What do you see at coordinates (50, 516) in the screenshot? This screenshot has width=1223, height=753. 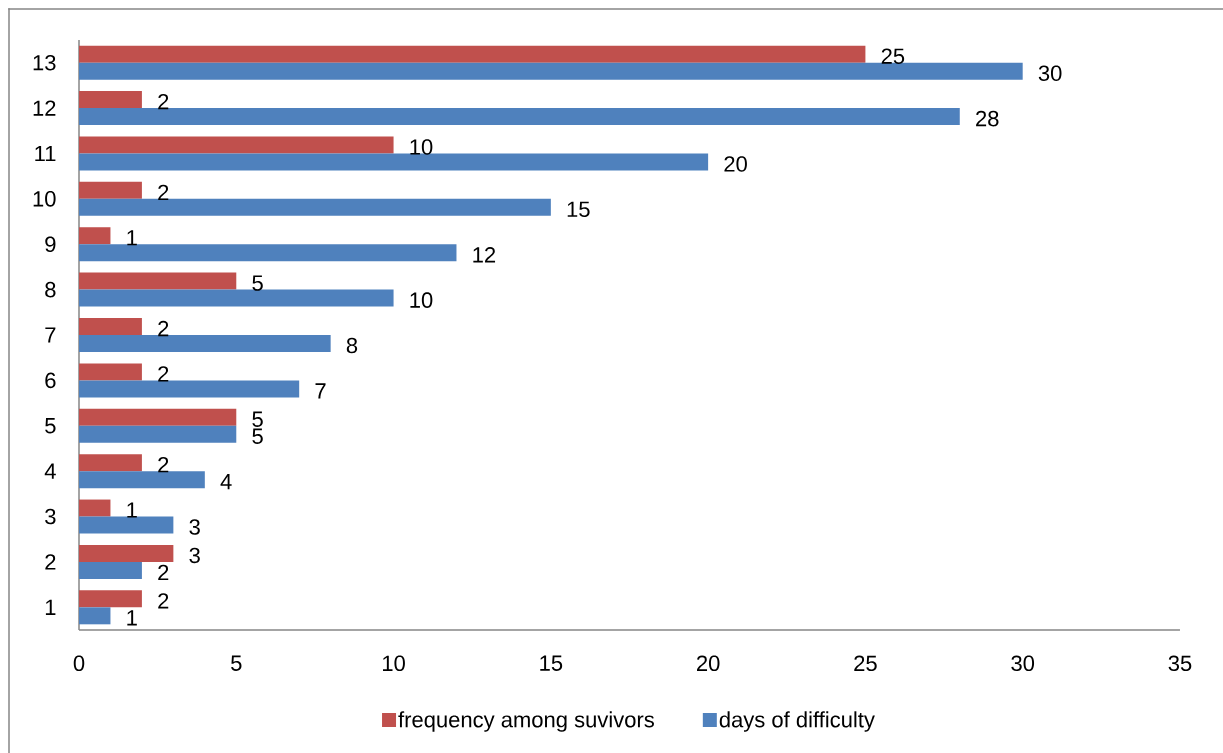 I see `y-tick-label: 3` at bounding box center [50, 516].